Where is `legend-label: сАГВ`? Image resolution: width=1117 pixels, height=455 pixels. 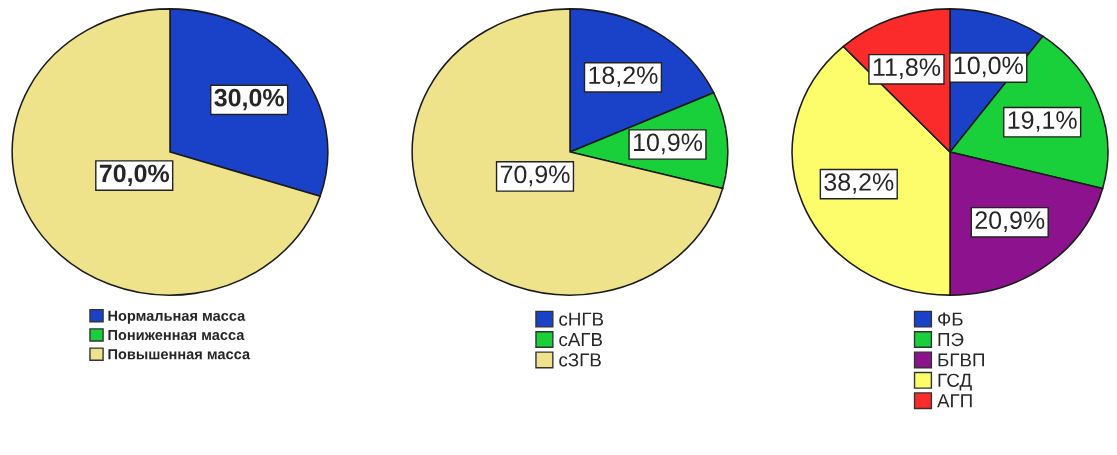
legend-label: сАГВ is located at coordinates (581, 340).